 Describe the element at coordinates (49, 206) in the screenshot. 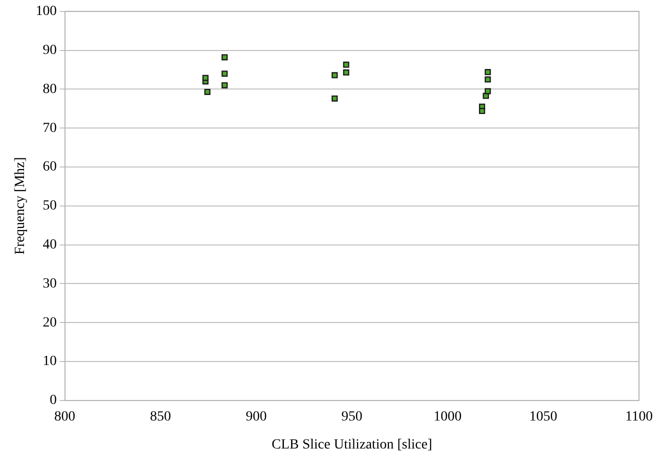

I see `y-tick-label: 50` at that location.